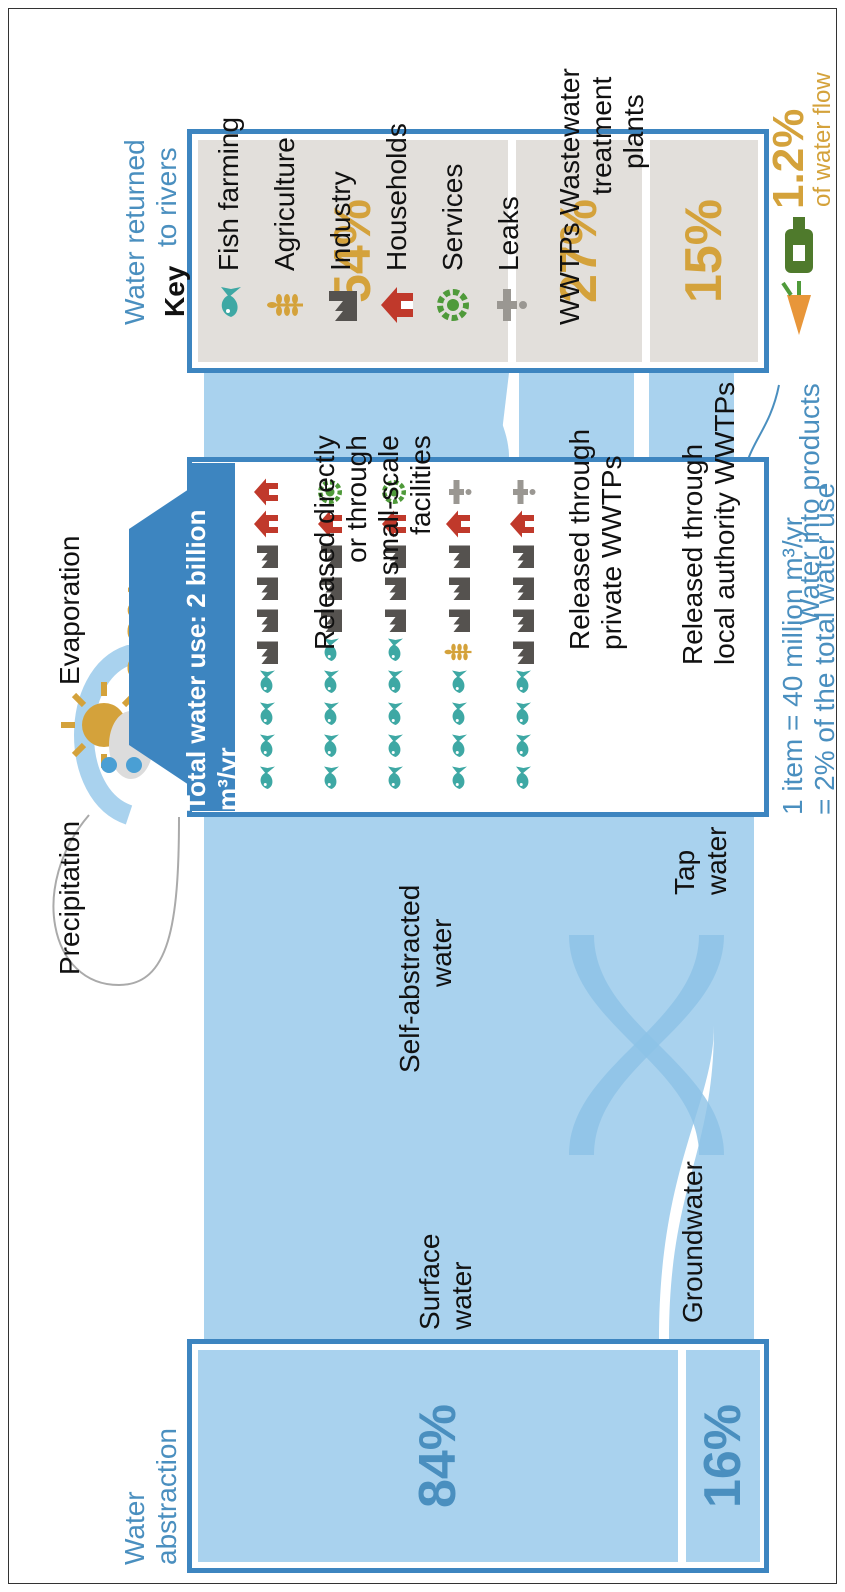  I want to click on flow-region-main, so click(224, 1078).